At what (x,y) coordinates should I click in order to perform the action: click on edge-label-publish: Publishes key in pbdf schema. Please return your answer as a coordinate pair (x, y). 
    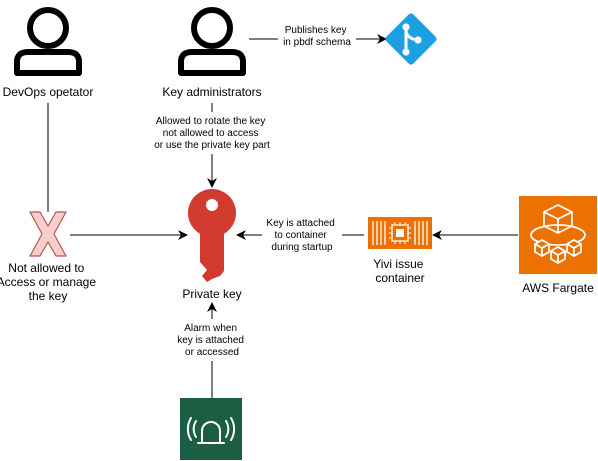
    Looking at the image, I should click on (317, 36).